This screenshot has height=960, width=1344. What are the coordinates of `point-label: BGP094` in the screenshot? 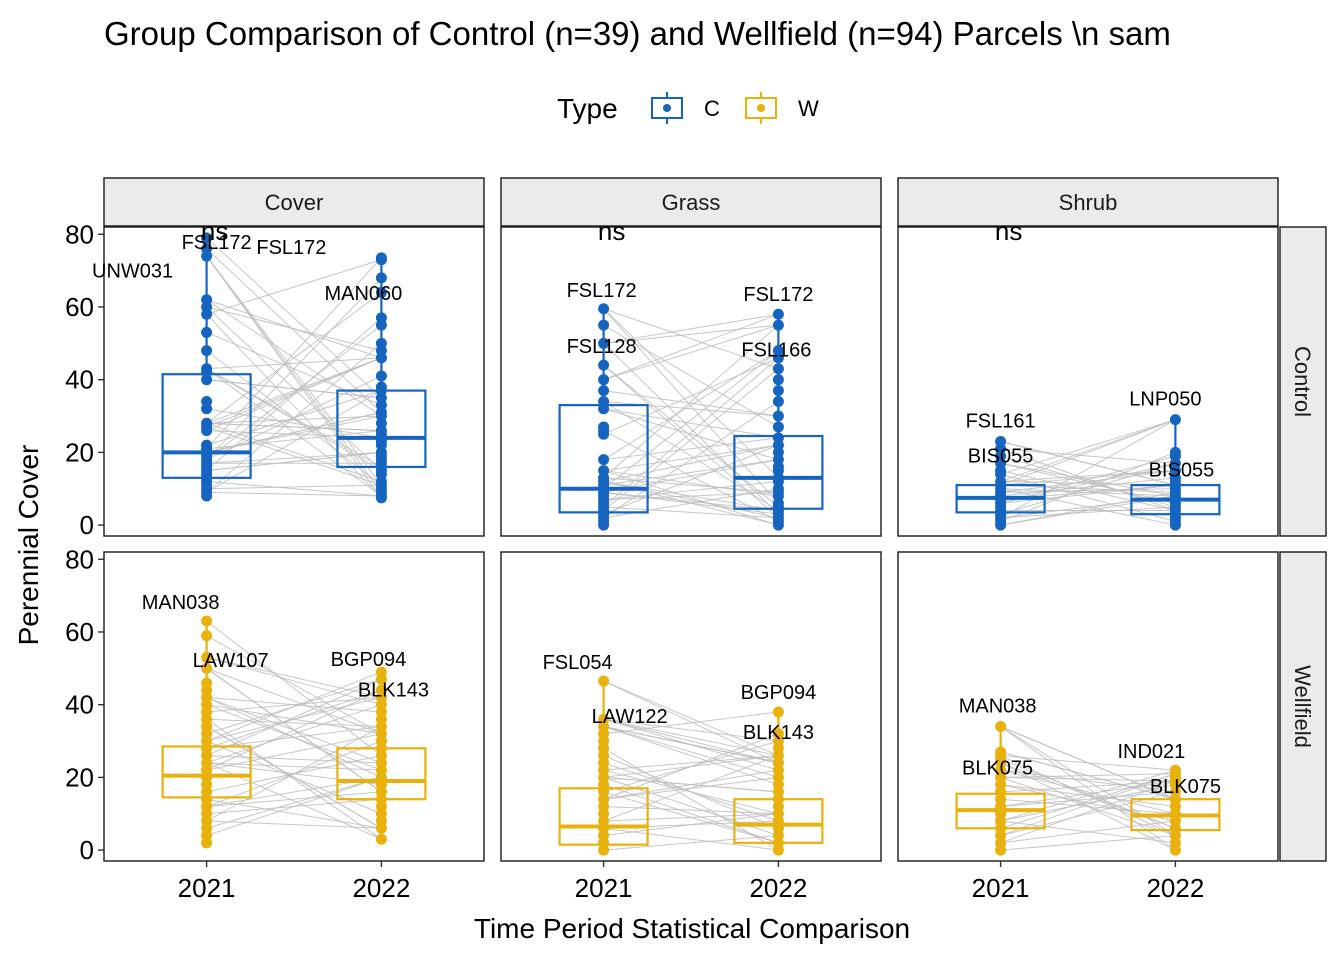 It's located at (369, 660).